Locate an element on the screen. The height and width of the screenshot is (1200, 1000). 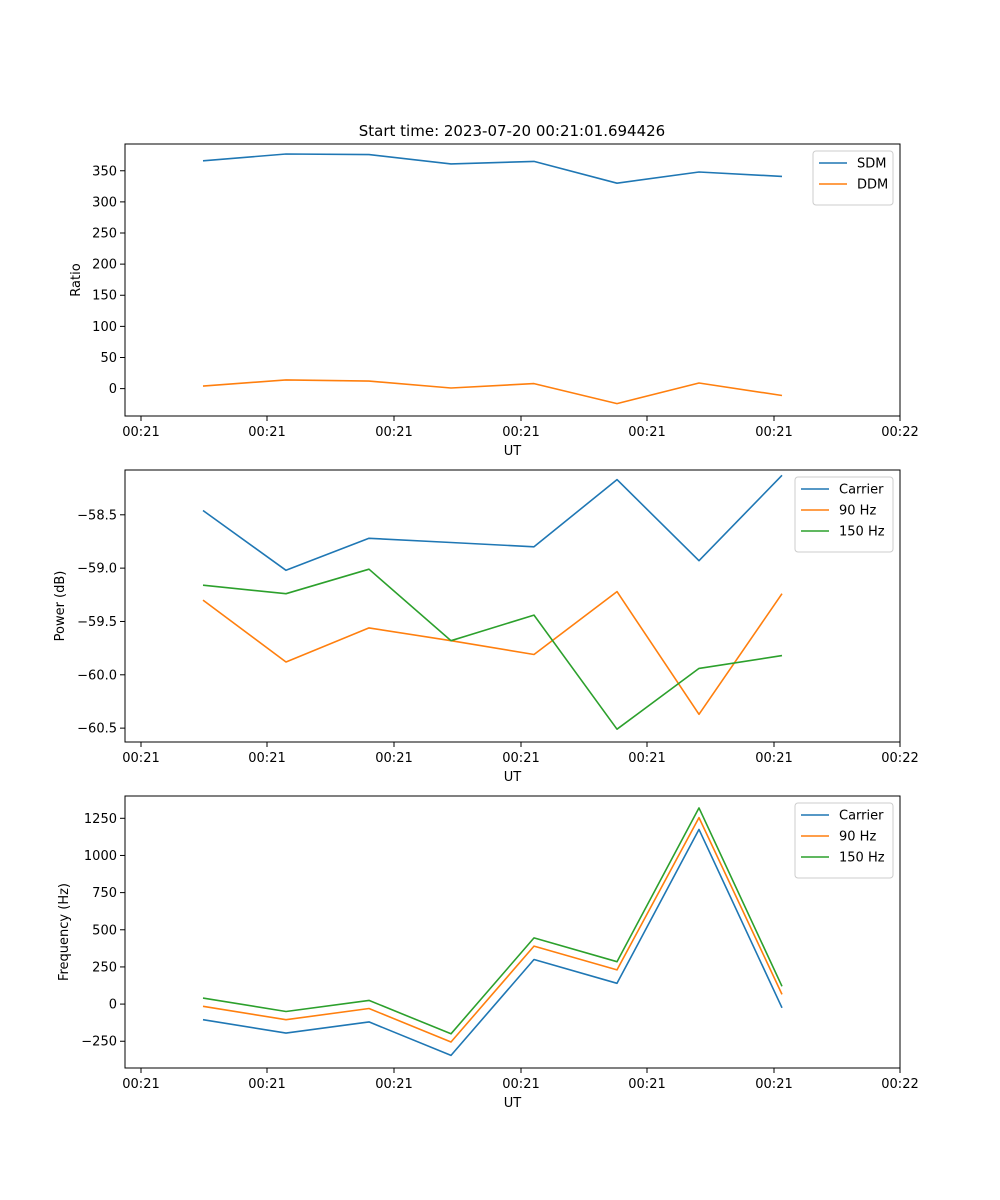
y-tick-label: −60.5 is located at coordinates (97, 729).